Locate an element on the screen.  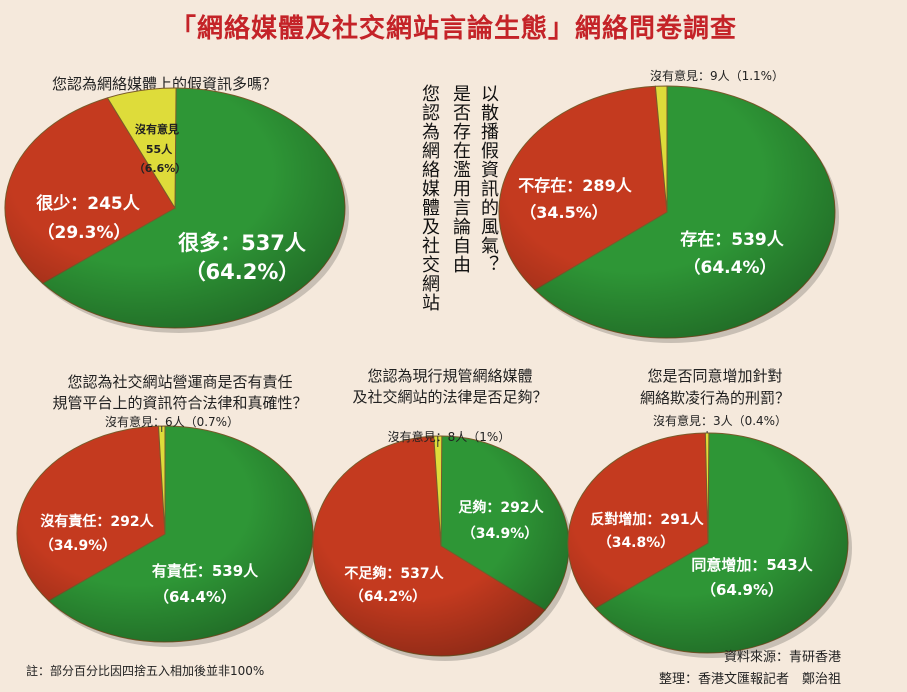
slice-label: 沒有意見：6人（0.7%） is located at coordinates (172, 421).